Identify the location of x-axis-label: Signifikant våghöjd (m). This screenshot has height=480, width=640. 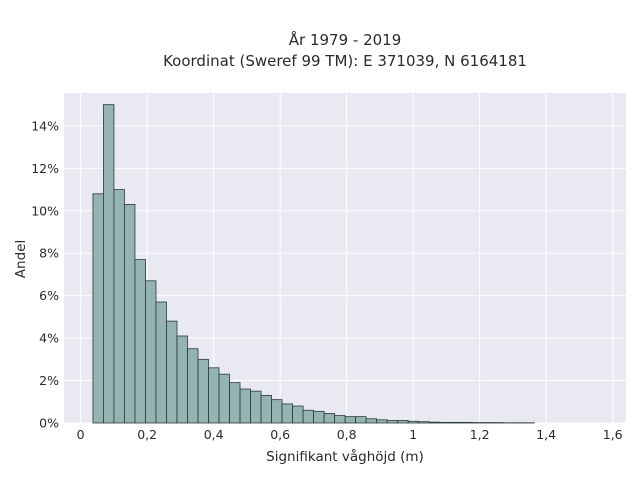
(345, 456).